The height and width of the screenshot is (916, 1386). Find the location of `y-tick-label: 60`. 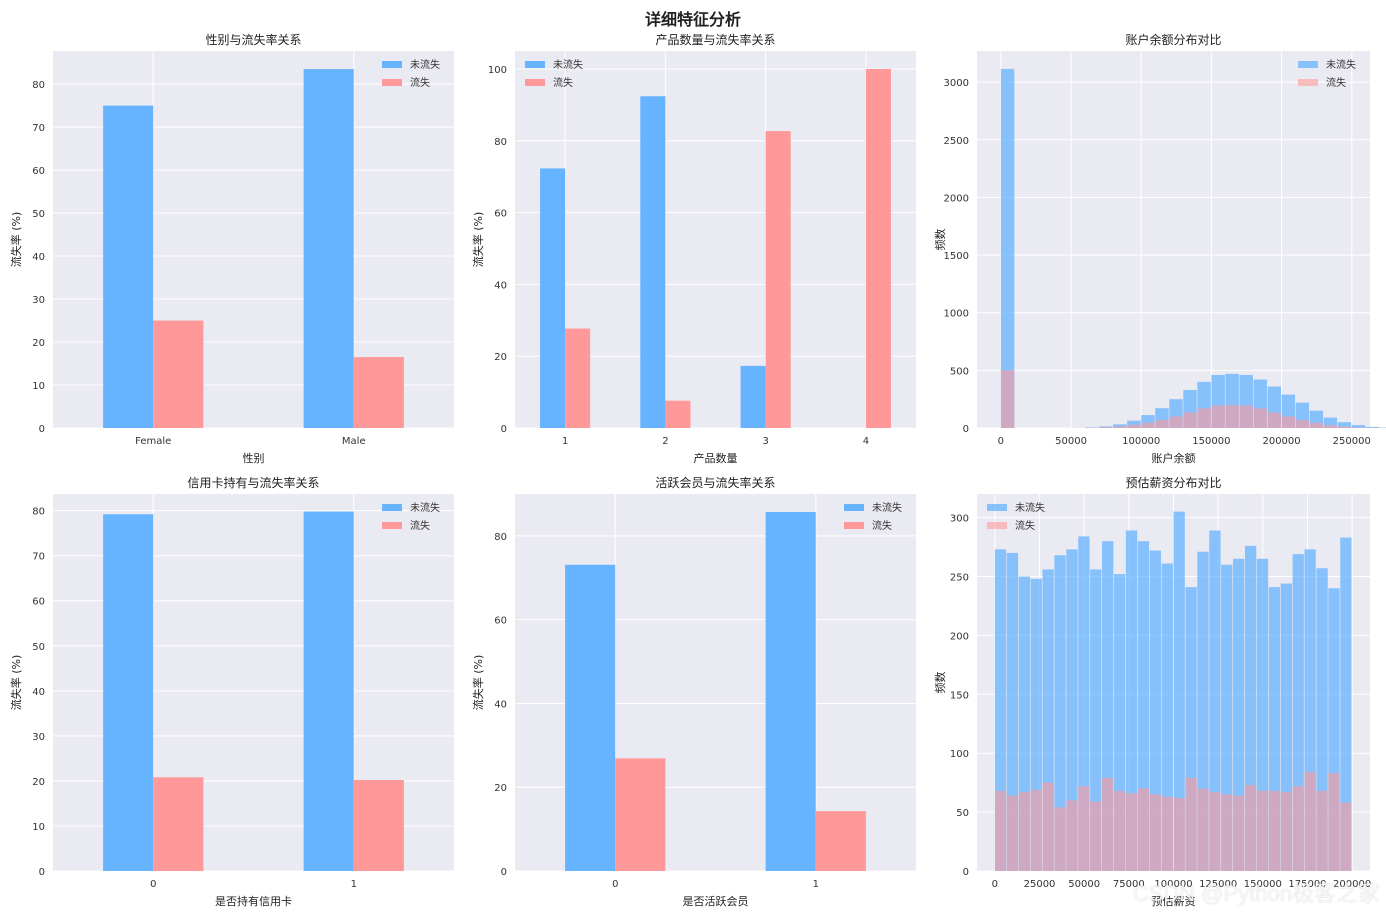

y-tick-label: 60 is located at coordinates (38, 171).